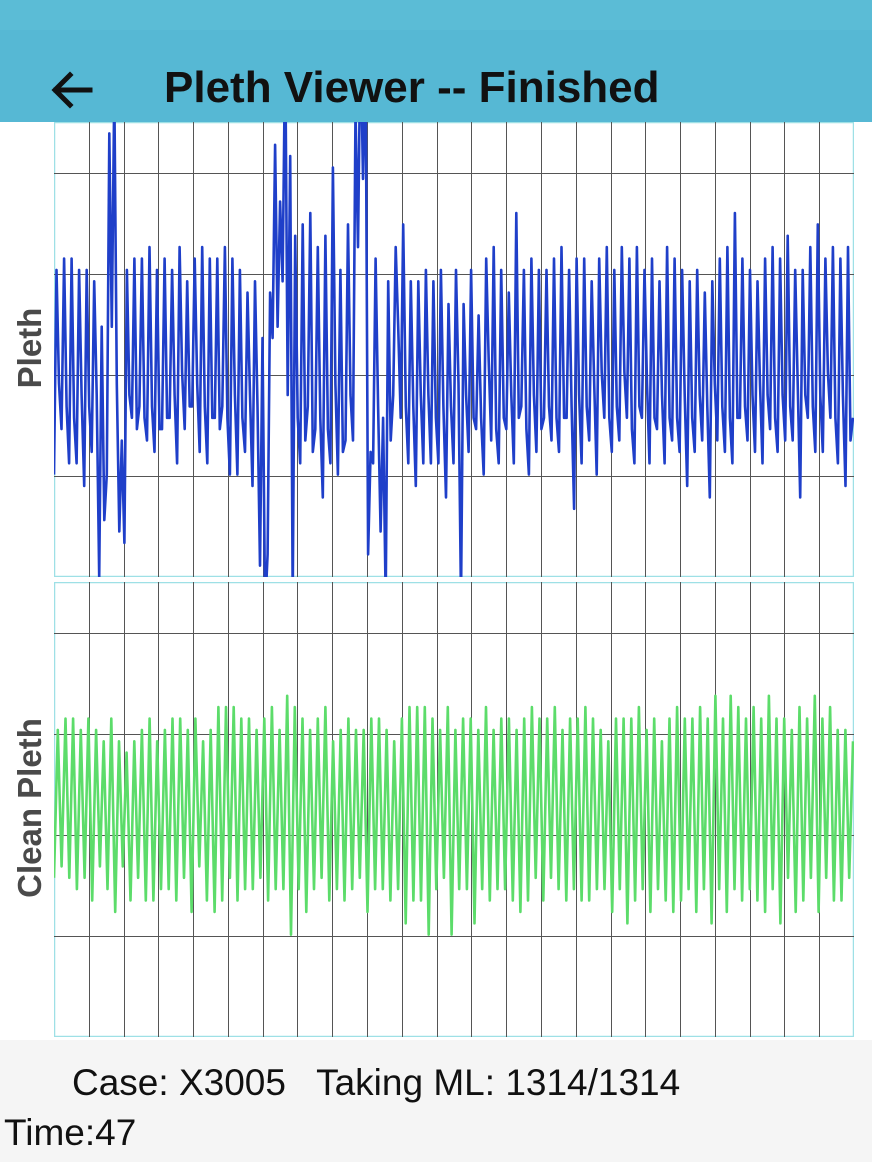 The width and height of the screenshot is (872, 1162). I want to click on case-id: X3005, so click(232, 1082).